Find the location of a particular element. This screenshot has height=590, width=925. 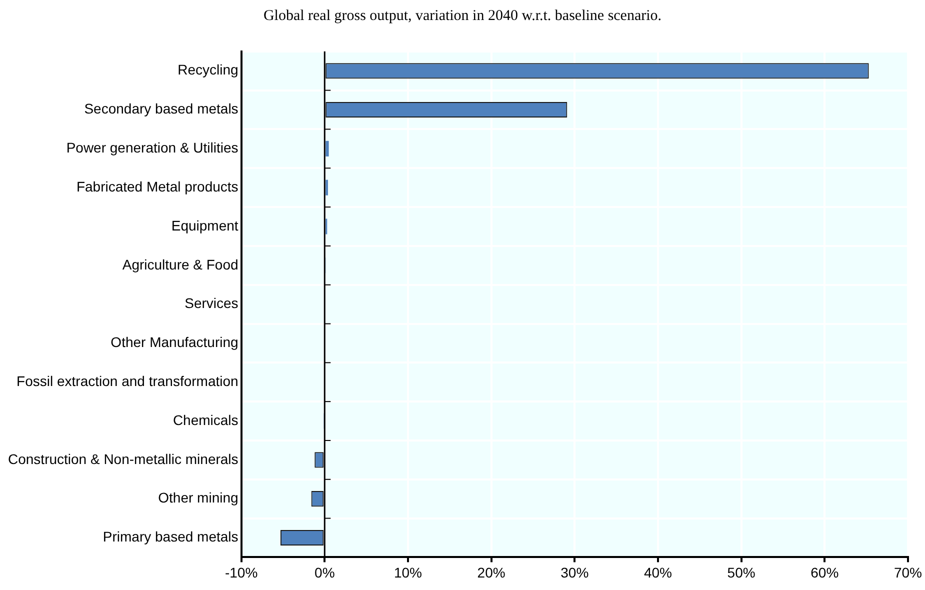

y-tick-label: Recycling is located at coordinates (208, 70).